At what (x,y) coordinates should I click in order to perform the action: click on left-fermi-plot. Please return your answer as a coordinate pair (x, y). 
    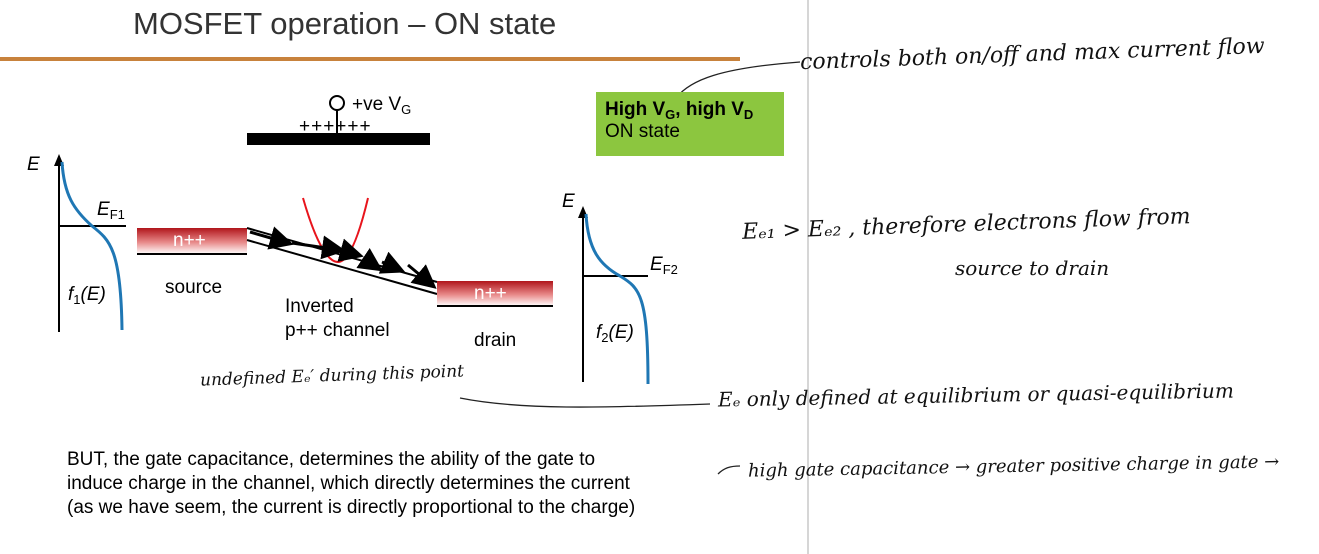
    Looking at the image, I should click on (90, 243).